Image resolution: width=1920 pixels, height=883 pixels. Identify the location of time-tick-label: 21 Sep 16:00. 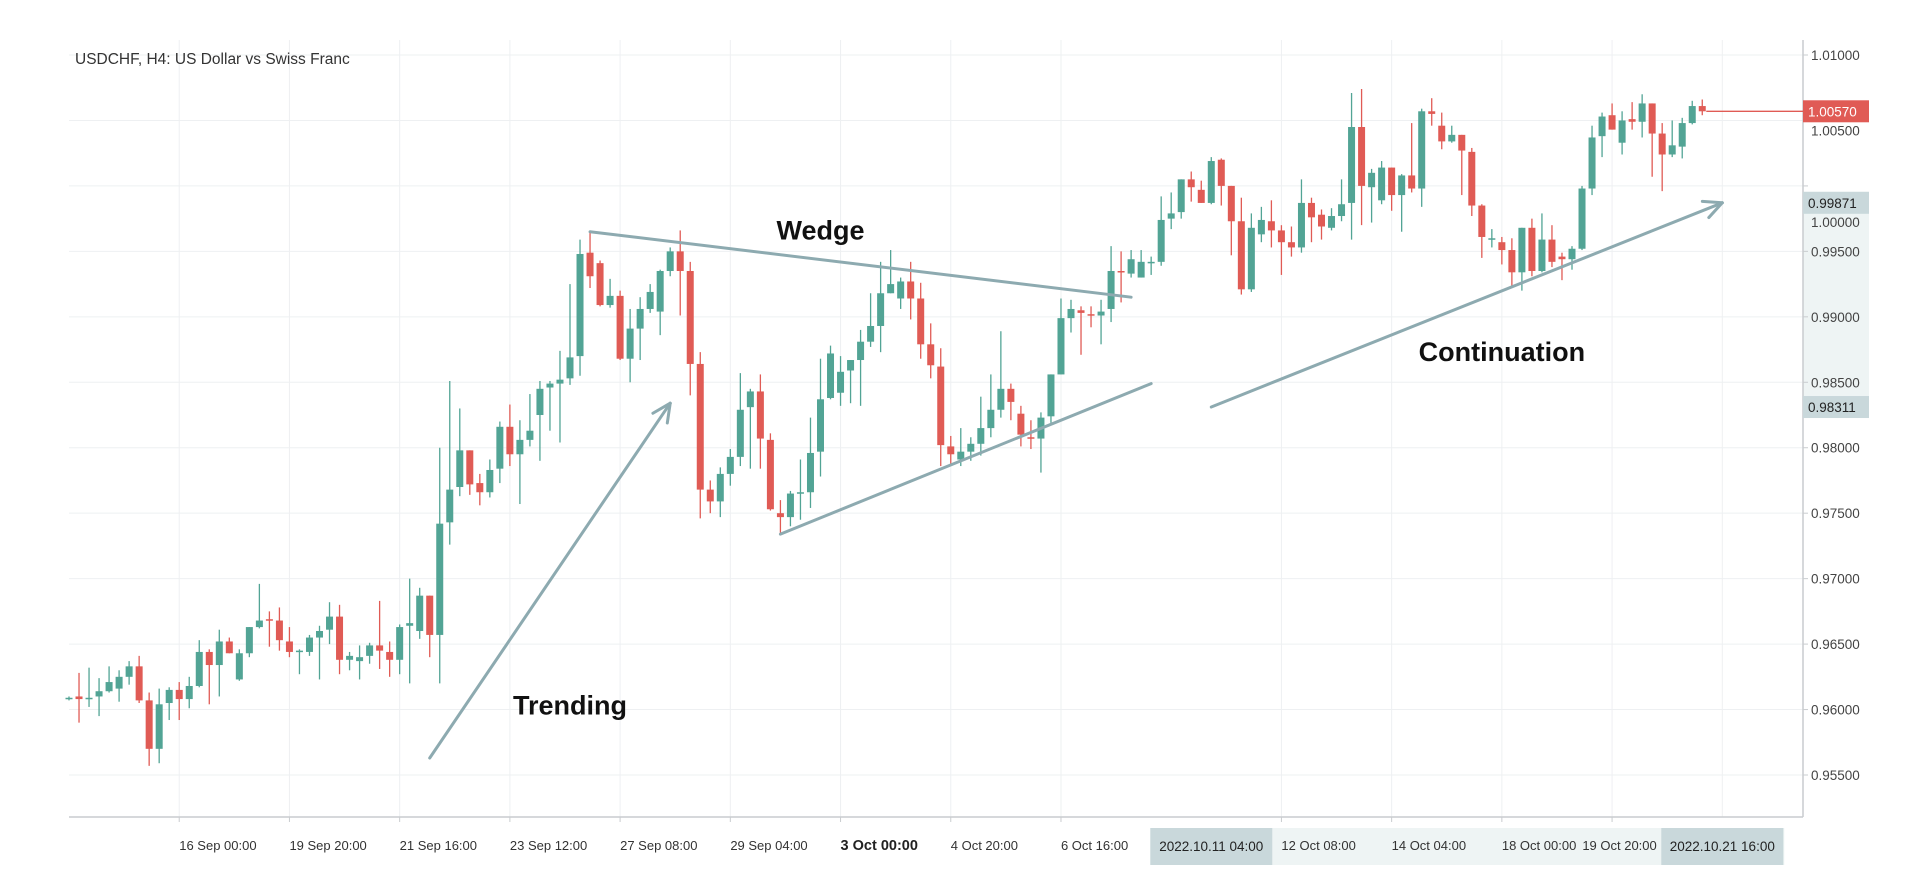
(438, 845).